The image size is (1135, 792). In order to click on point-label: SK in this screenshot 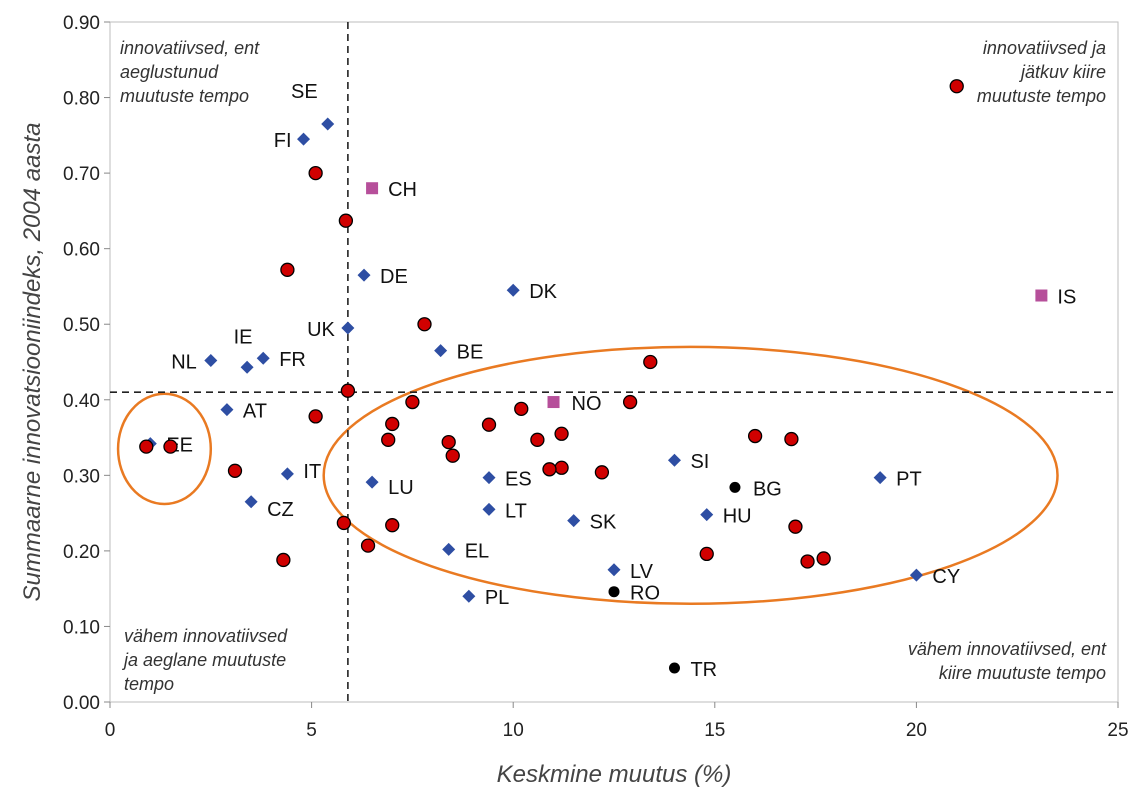, I will do `click(603, 523)`.